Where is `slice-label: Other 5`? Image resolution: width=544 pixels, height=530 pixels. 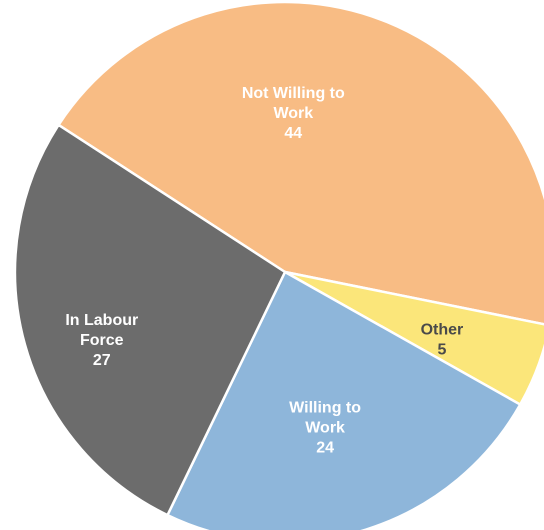
slice-label: Other 5 is located at coordinates (442, 339).